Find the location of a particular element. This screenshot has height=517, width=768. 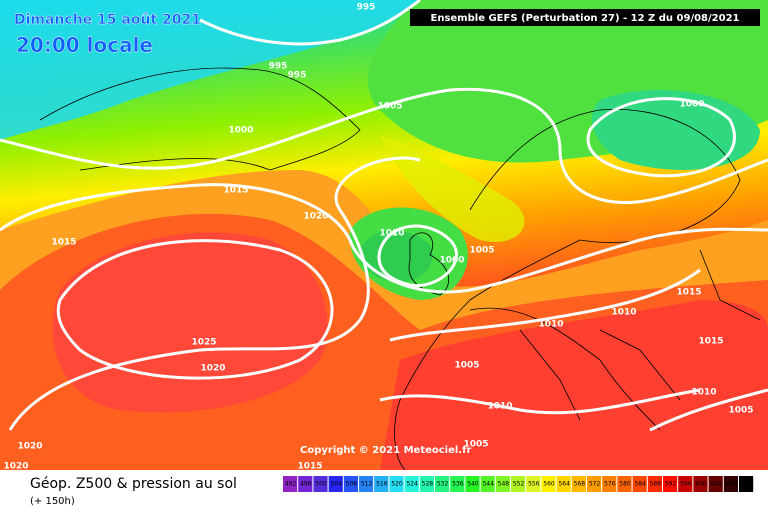

scale-label: 512 is located at coordinates (367, 484).